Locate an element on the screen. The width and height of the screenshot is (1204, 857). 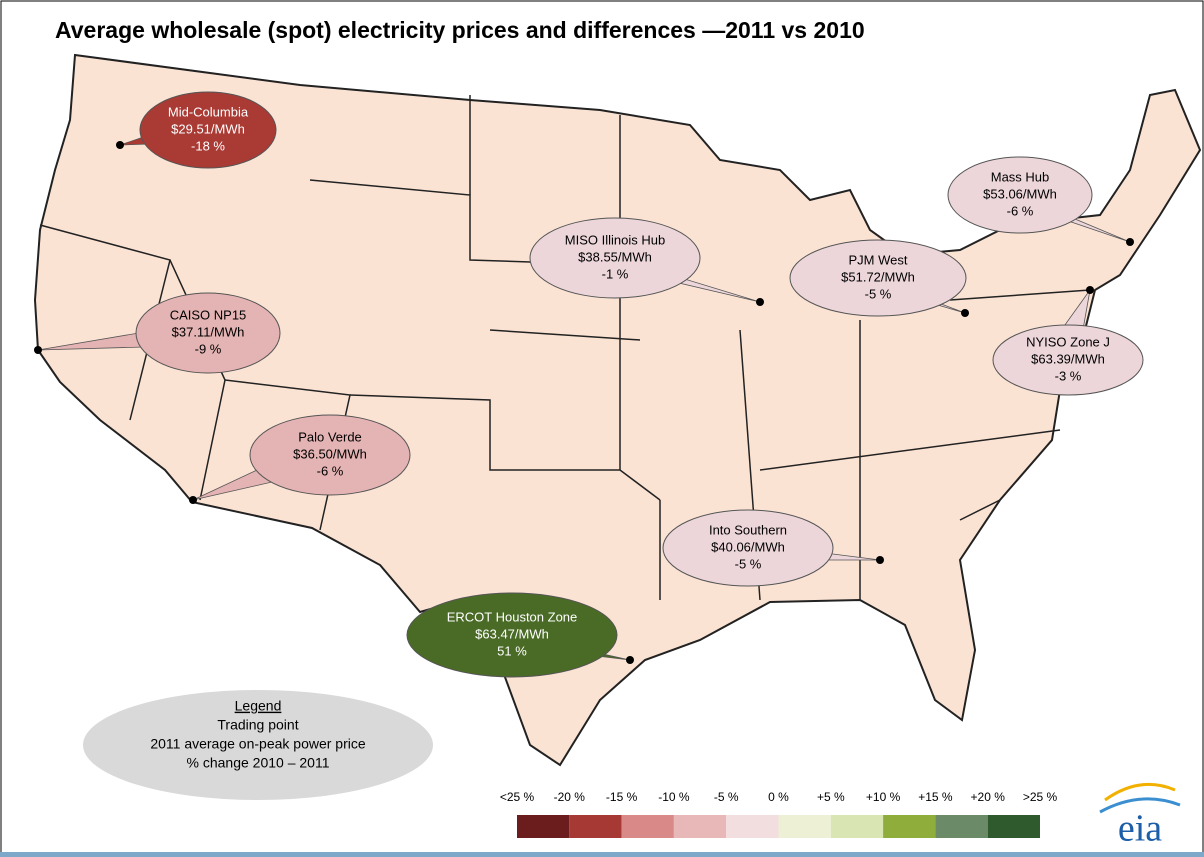
point-name: Mass Hub is located at coordinates (1020, 176).